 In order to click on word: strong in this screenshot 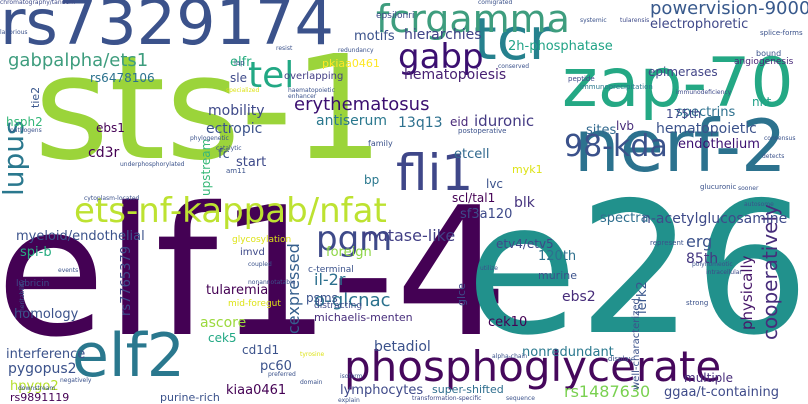, I will do `click(697, 303)`.